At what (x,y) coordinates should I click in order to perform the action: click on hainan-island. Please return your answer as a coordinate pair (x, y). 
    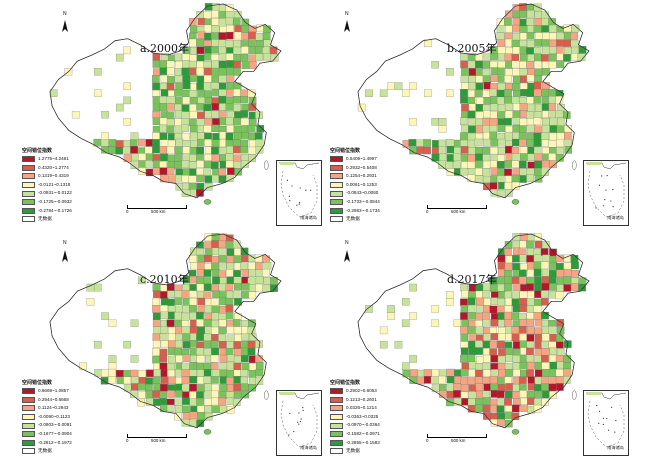
    Looking at the image, I should click on (515, 432).